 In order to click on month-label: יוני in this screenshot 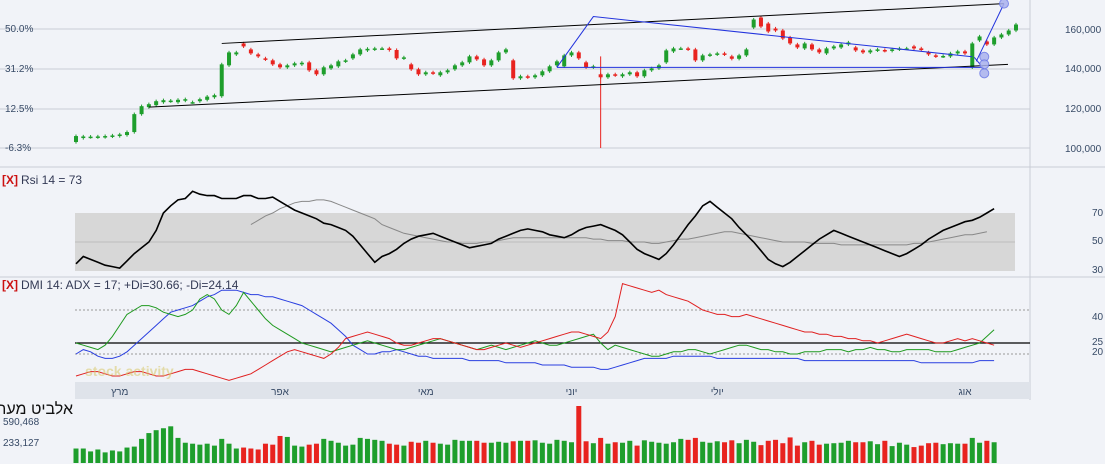, I will do `click(572, 392)`.